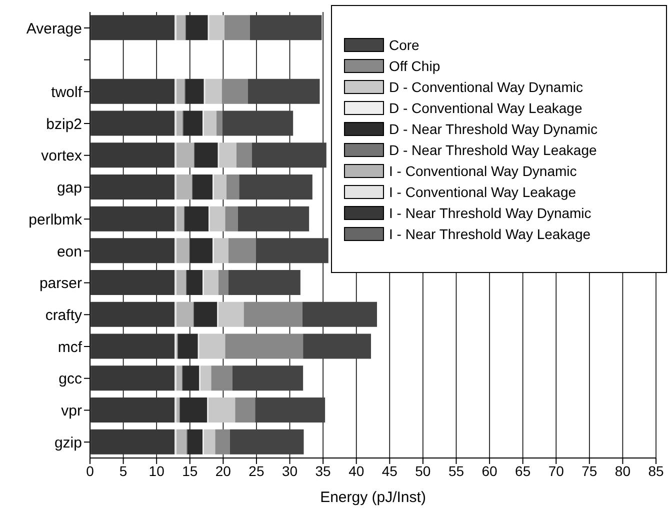  Describe the element at coordinates (523, 470) in the screenshot. I see `x-tick-label: 65` at that location.